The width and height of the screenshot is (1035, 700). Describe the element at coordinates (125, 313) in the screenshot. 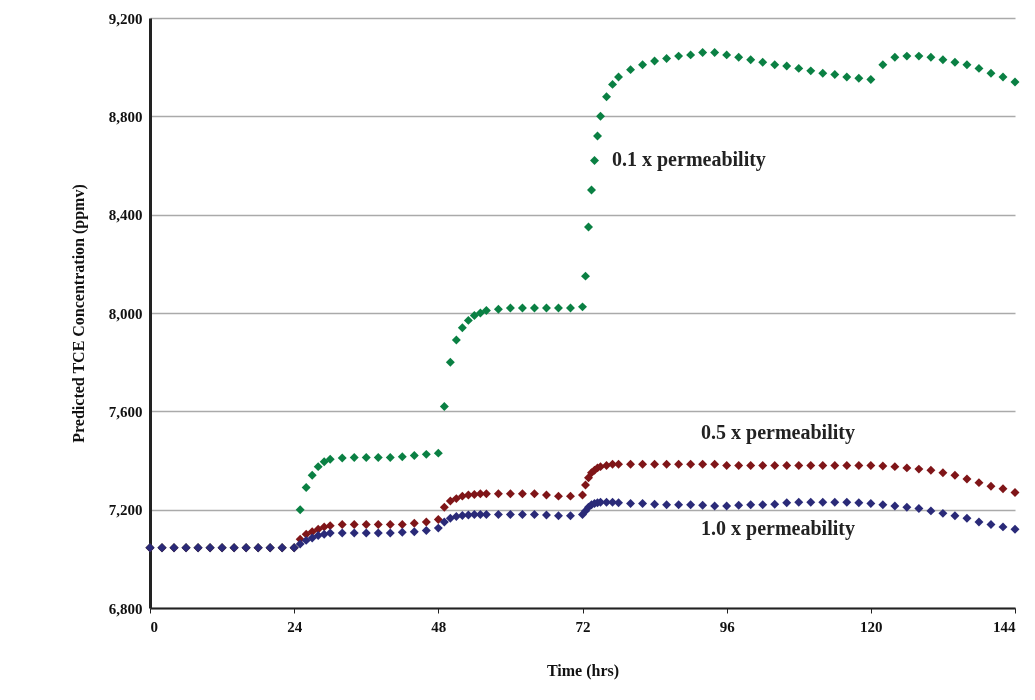

I see `y-tick-label: 8,000` at that location.